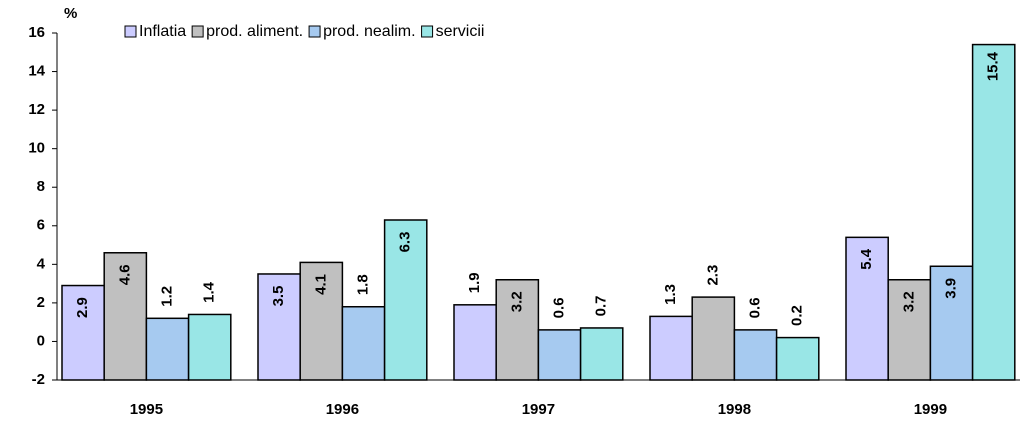 The image size is (1022, 426). Describe the element at coordinates (162, 31) in the screenshot. I see `legend-label: Inflatia` at that location.